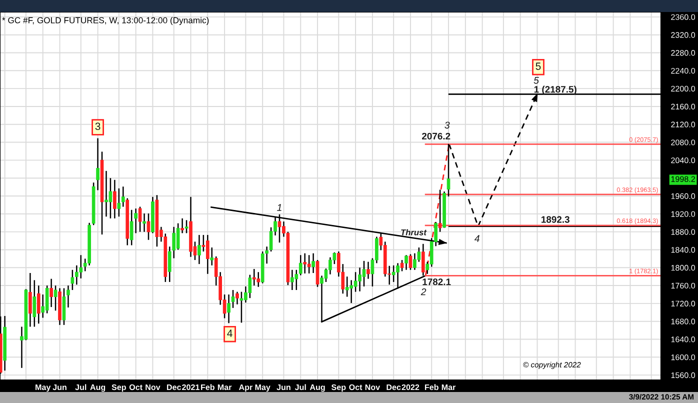  I want to click on annotation: 1782.1, so click(436, 282).